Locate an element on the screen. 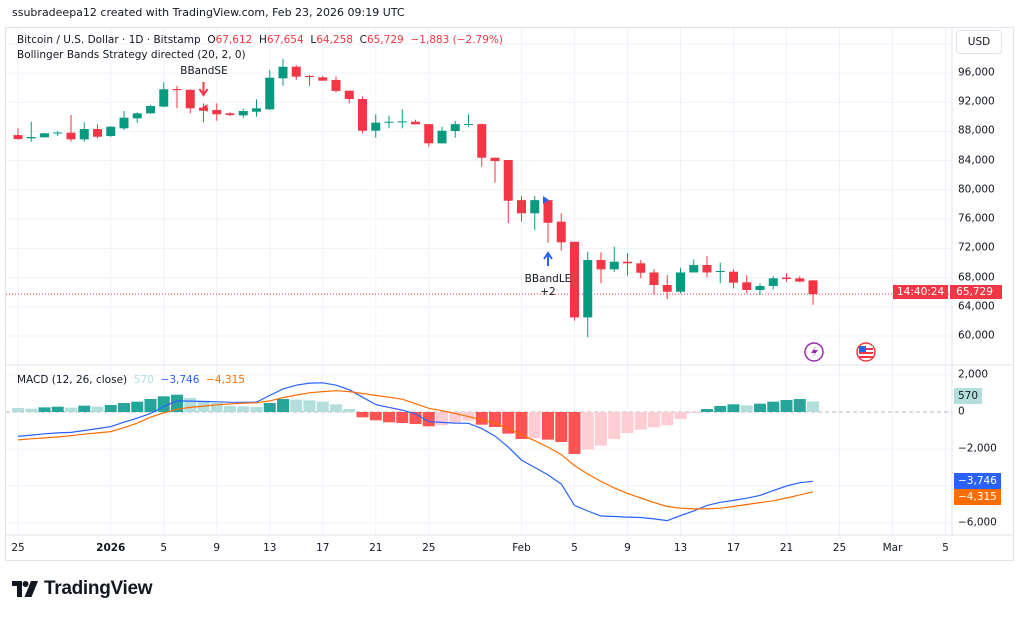  macd-line-value: −3,746 is located at coordinates (180, 380).